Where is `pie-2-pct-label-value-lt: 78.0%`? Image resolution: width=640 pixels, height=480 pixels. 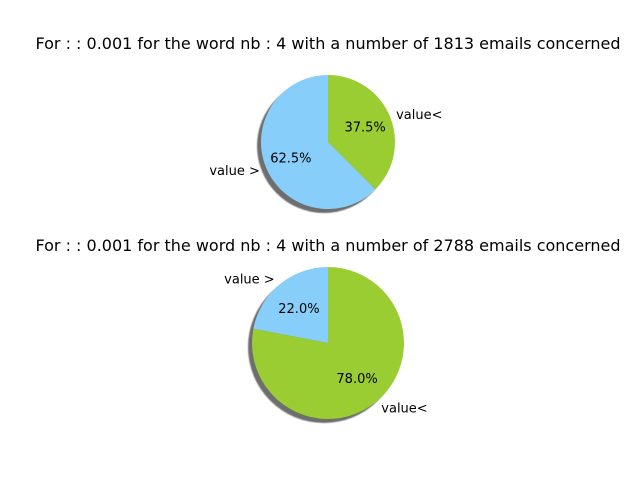
pie-2-pct-label-value-lt: 78.0% is located at coordinates (356, 379).